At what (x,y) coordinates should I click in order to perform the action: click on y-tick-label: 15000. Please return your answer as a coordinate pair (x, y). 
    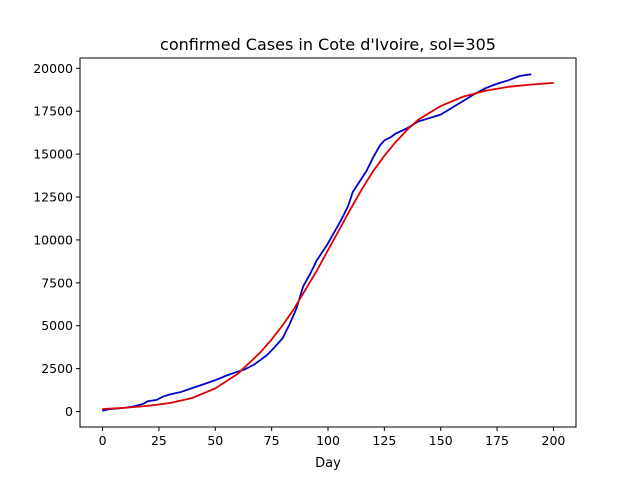
    Looking at the image, I should click on (53, 154).